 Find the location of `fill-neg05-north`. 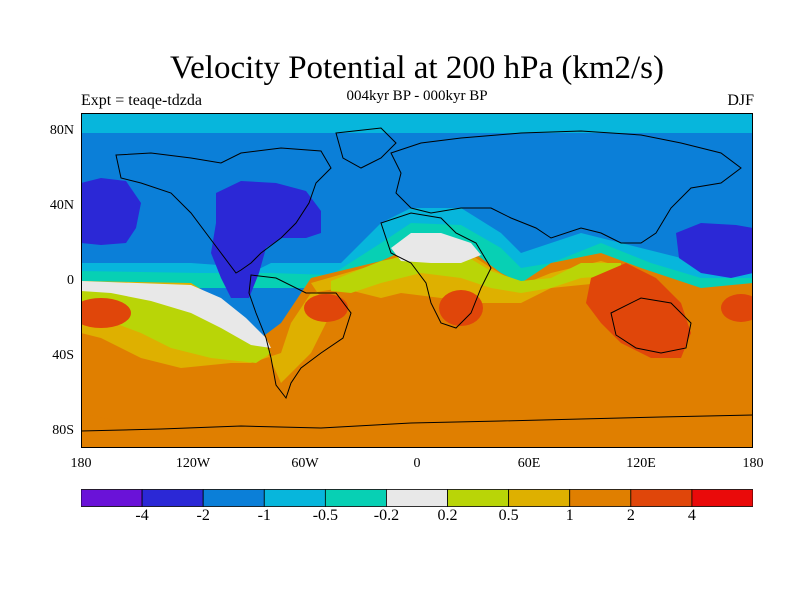

fill-neg05-north is located at coordinates (417, 123).